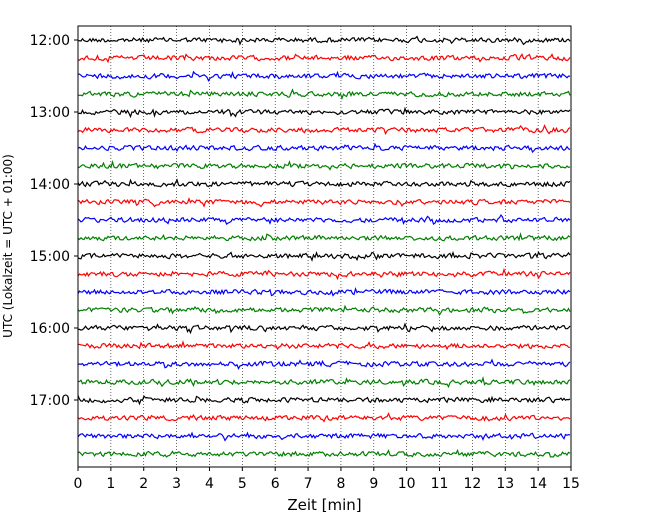 The width and height of the screenshot is (650, 520). Describe the element at coordinates (538, 484) in the screenshot. I see `x-tick-label-14: 14` at that location.